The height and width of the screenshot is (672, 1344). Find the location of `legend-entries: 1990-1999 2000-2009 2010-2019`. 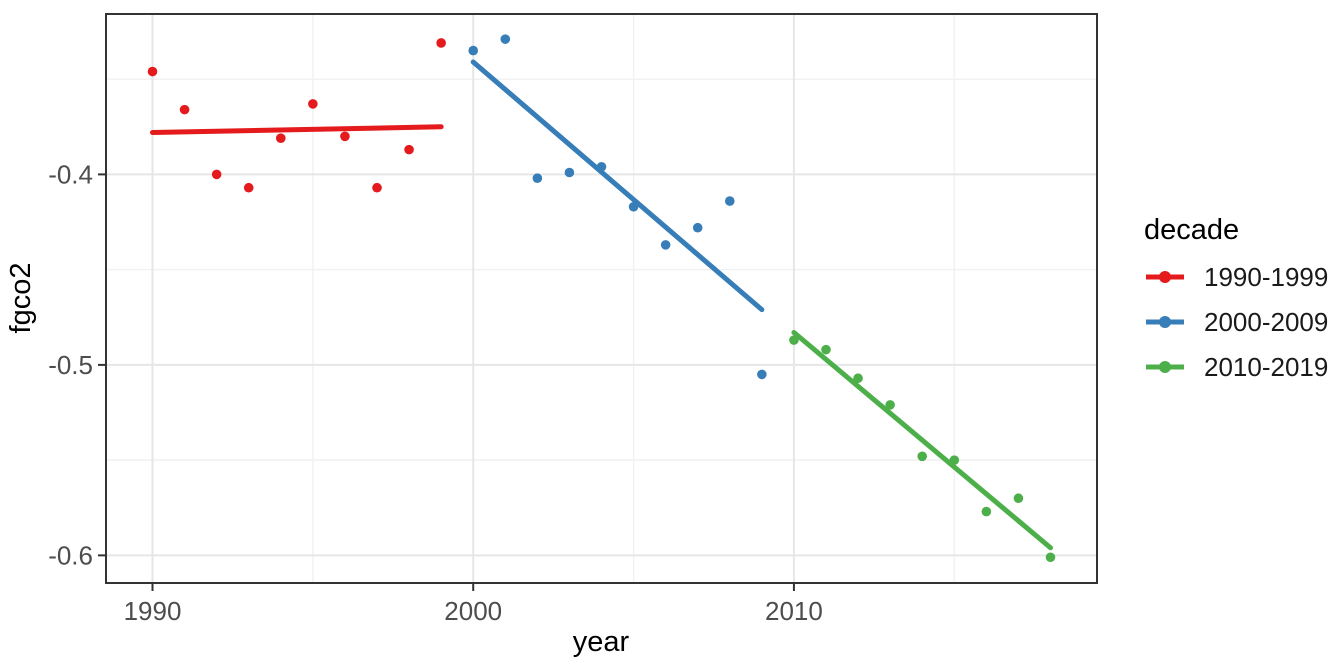

legend-entries: 1990-1999 2000-2009 2010-2019 is located at coordinates (1237, 322).